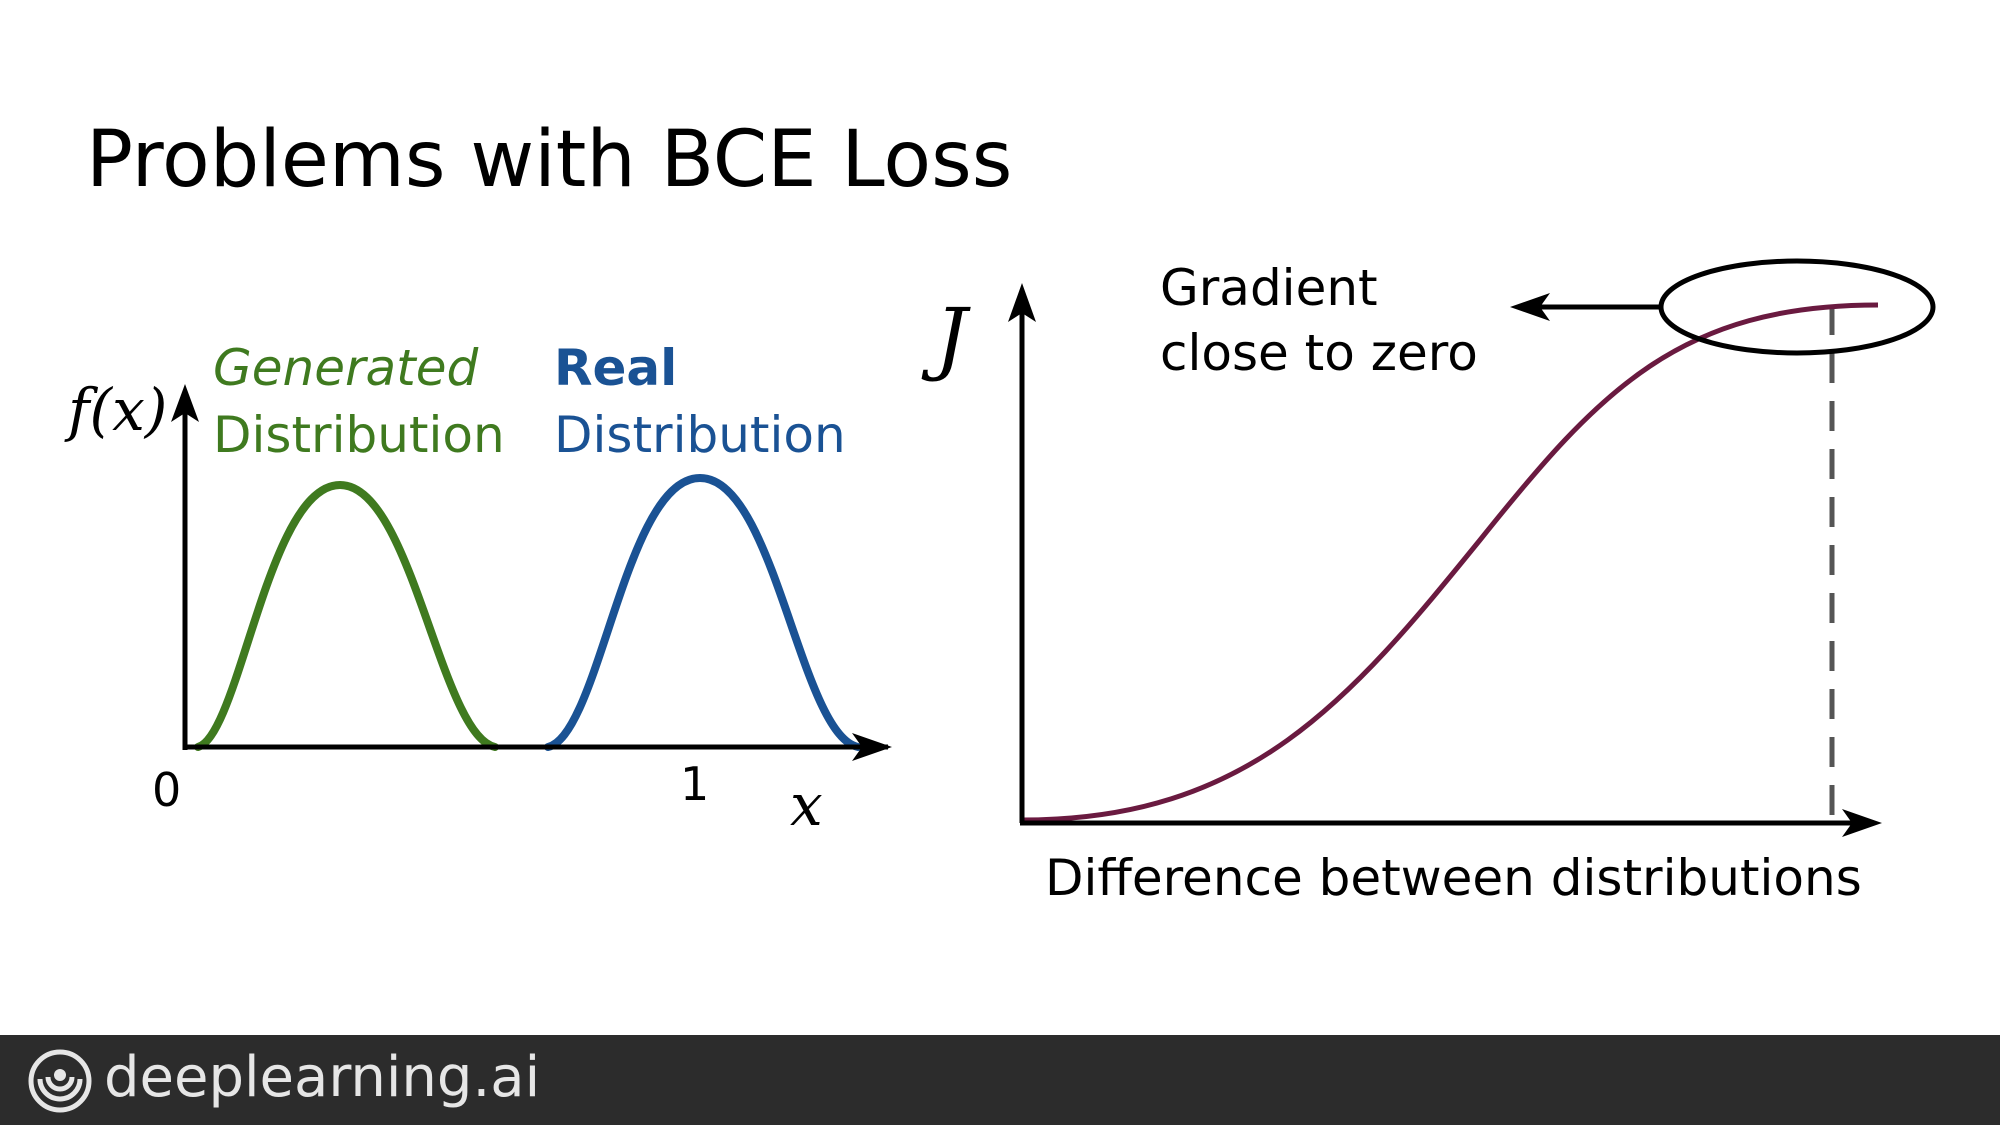  I want to click on left-x-axis-label: x, so click(806, 805).